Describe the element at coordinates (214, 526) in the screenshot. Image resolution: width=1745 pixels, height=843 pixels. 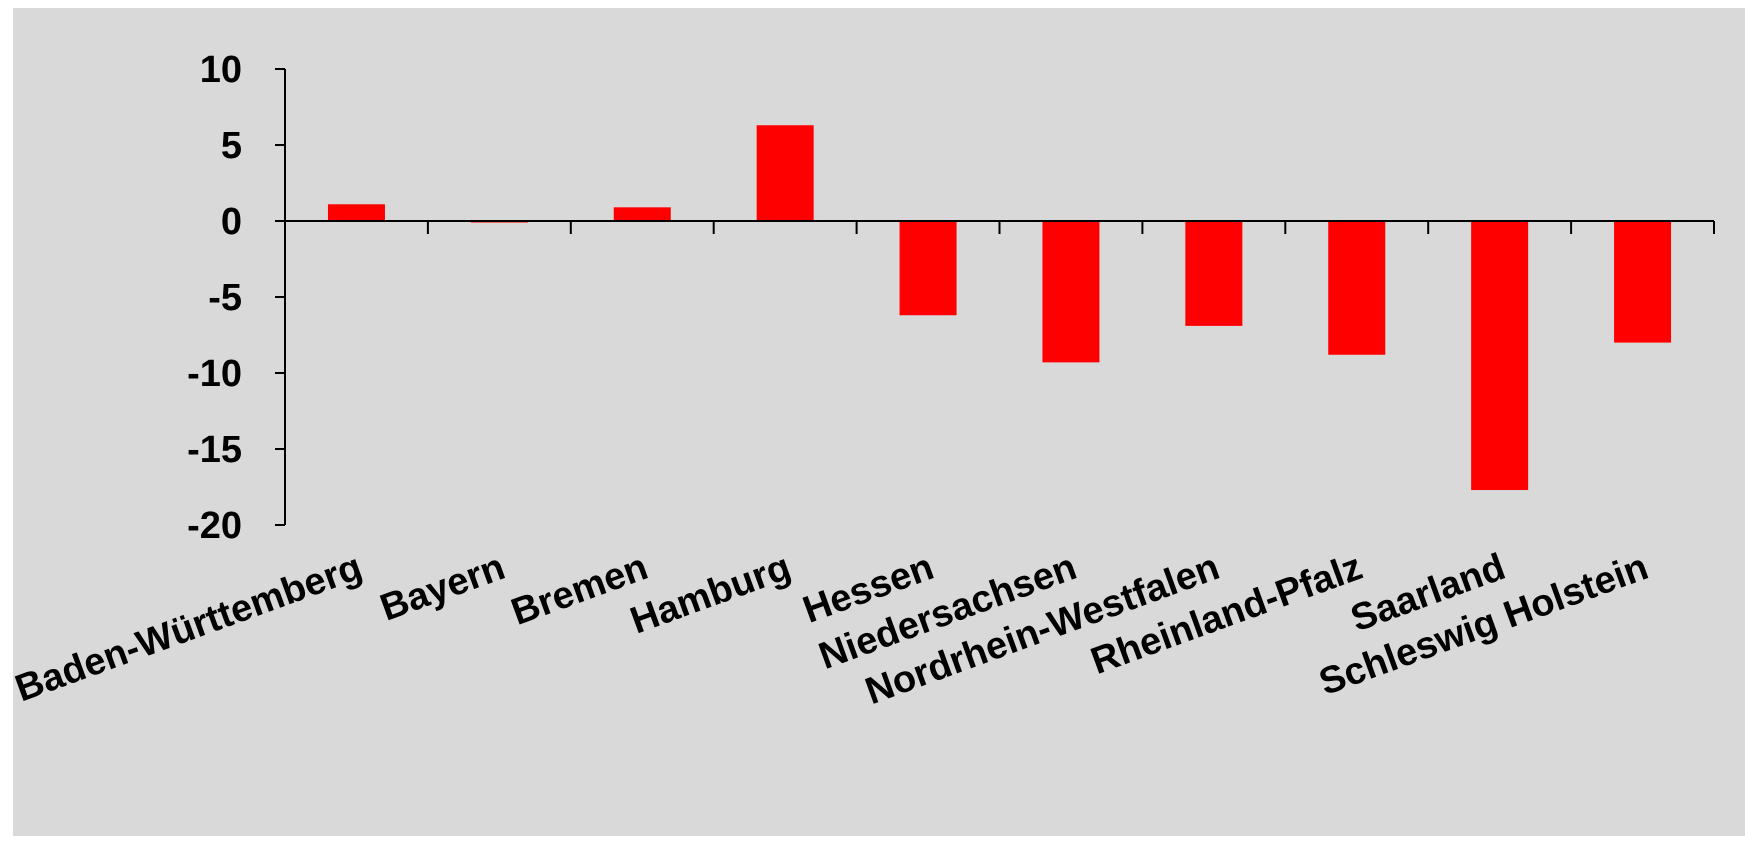
I see `y-tick-label: -20` at that location.